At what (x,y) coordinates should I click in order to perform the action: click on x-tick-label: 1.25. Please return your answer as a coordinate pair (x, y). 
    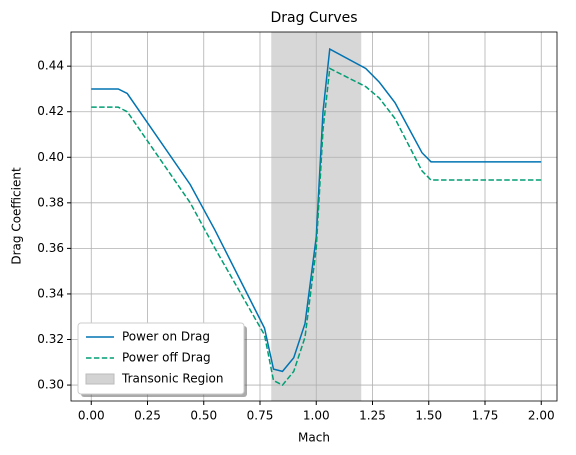
    Looking at the image, I should click on (372, 416).